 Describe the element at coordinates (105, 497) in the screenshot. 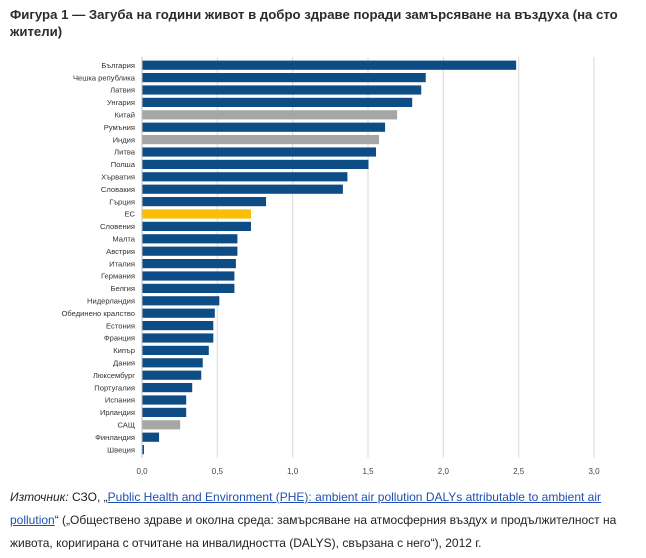

I see `source-open-quote: „` at that location.